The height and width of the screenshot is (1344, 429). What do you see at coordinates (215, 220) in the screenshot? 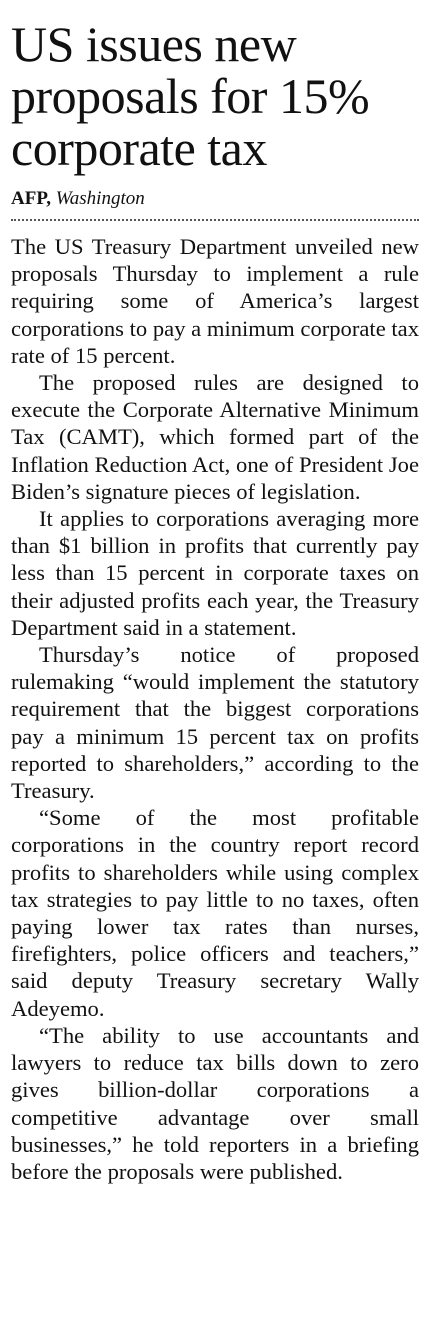
I see `dotted-divider` at bounding box center [215, 220].